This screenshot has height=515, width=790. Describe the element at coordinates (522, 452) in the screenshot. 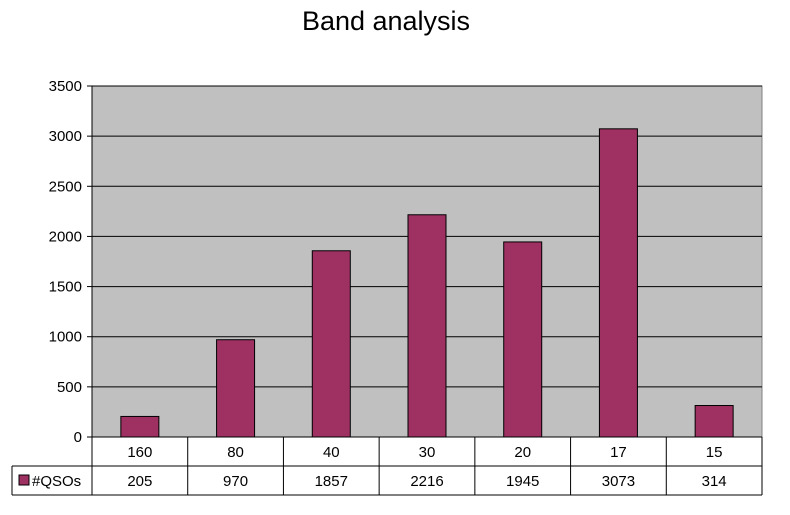

I see `x-tick-label-20: 20` at that location.